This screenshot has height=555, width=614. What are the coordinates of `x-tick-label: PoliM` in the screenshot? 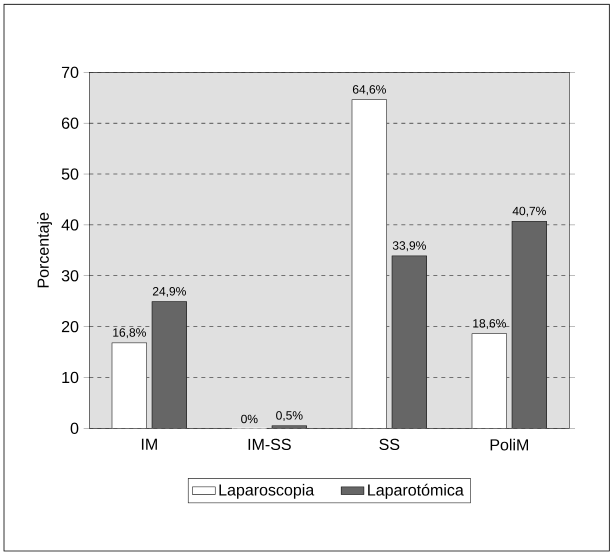 It's located at (509, 444).